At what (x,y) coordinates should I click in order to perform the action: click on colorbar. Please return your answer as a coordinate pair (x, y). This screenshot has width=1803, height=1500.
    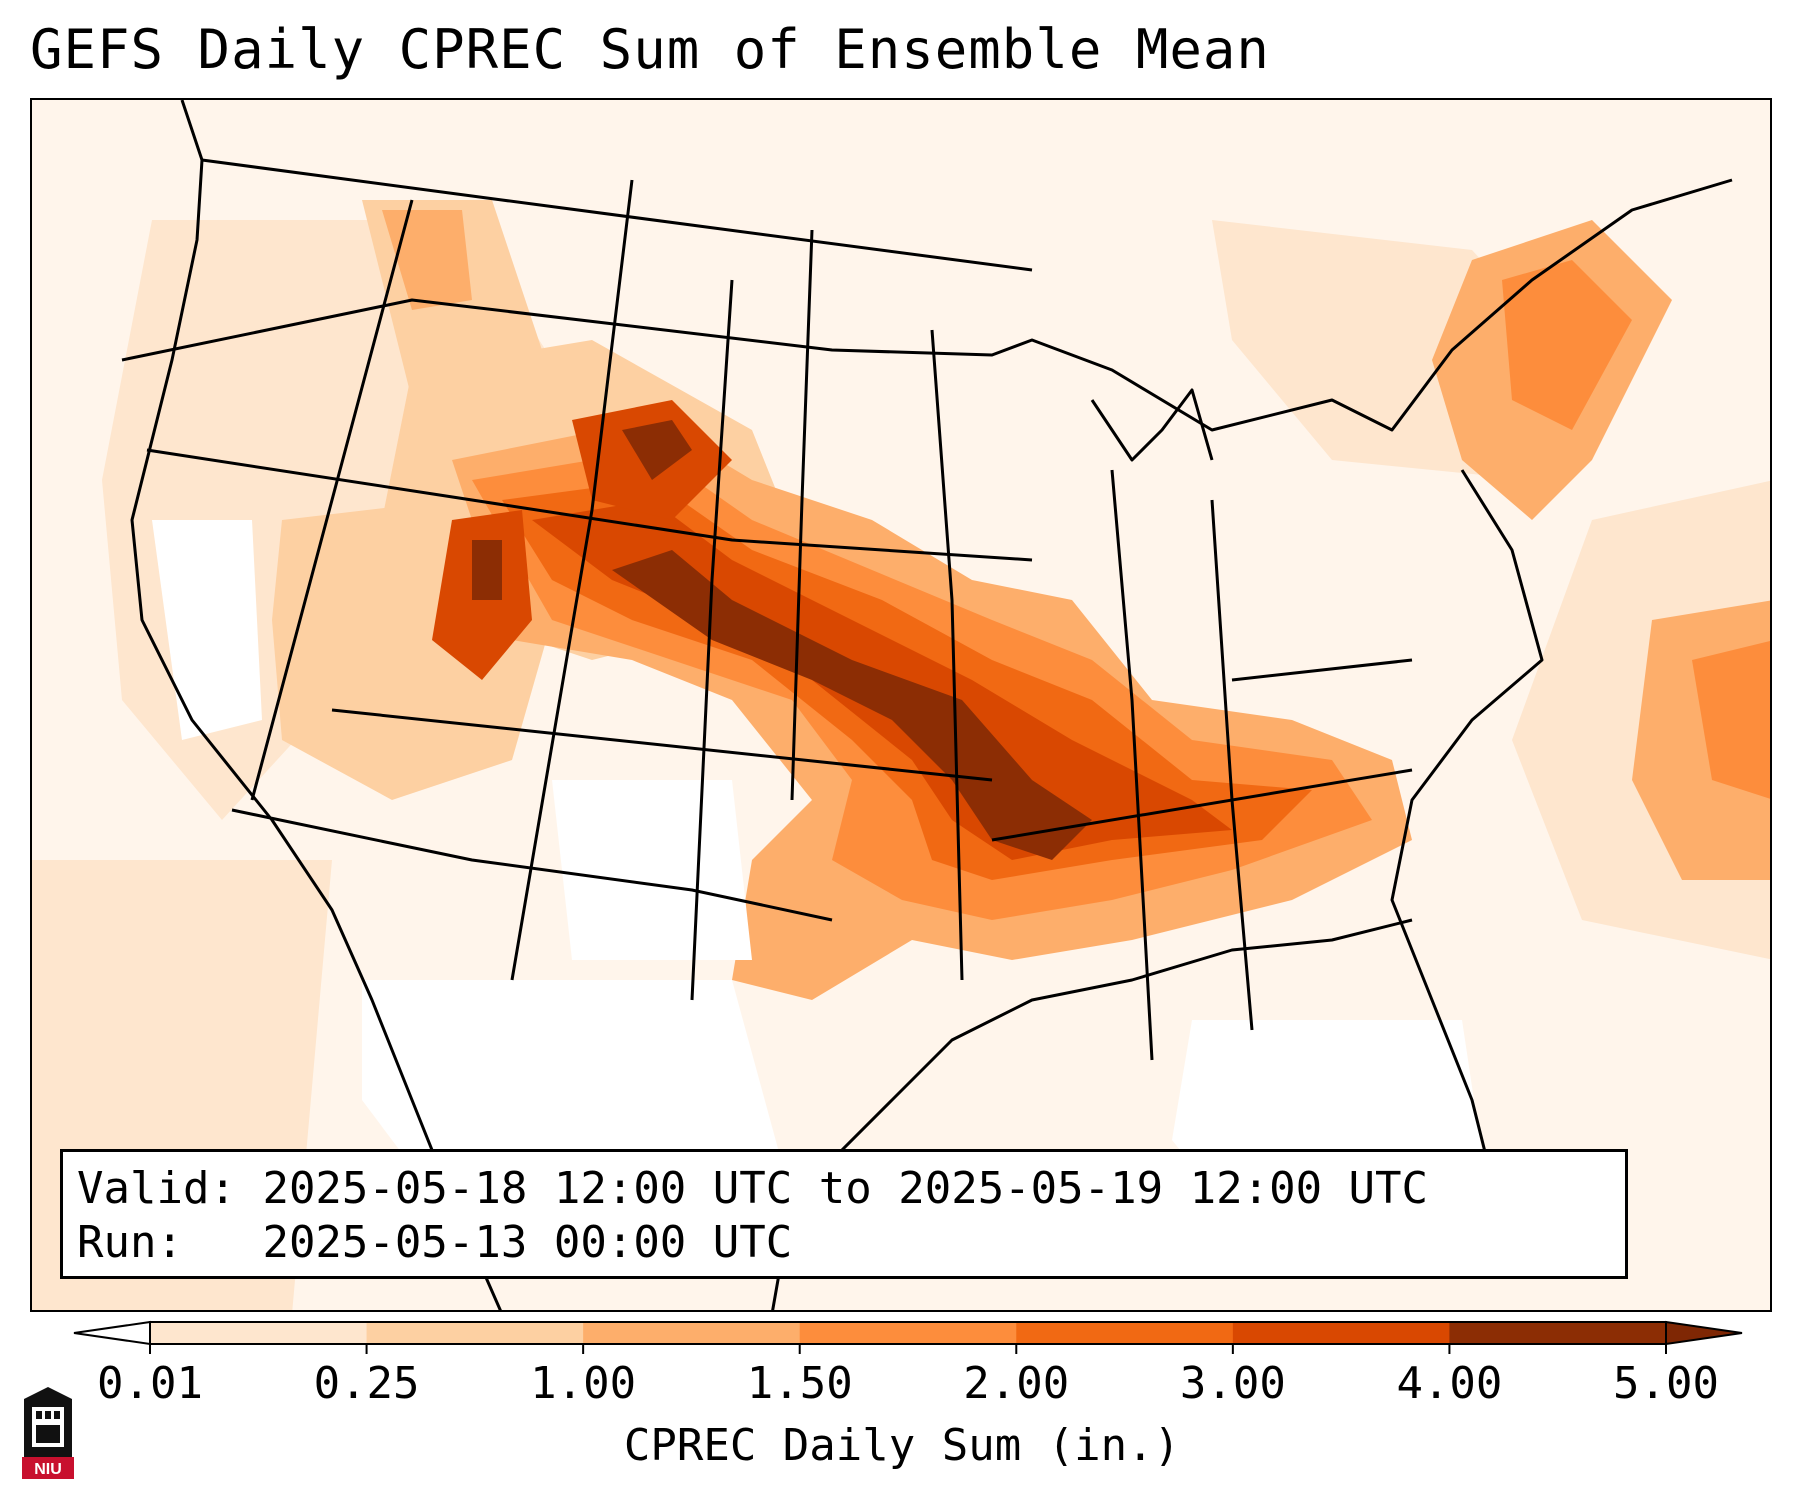
    Looking at the image, I should click on (908, 1337).